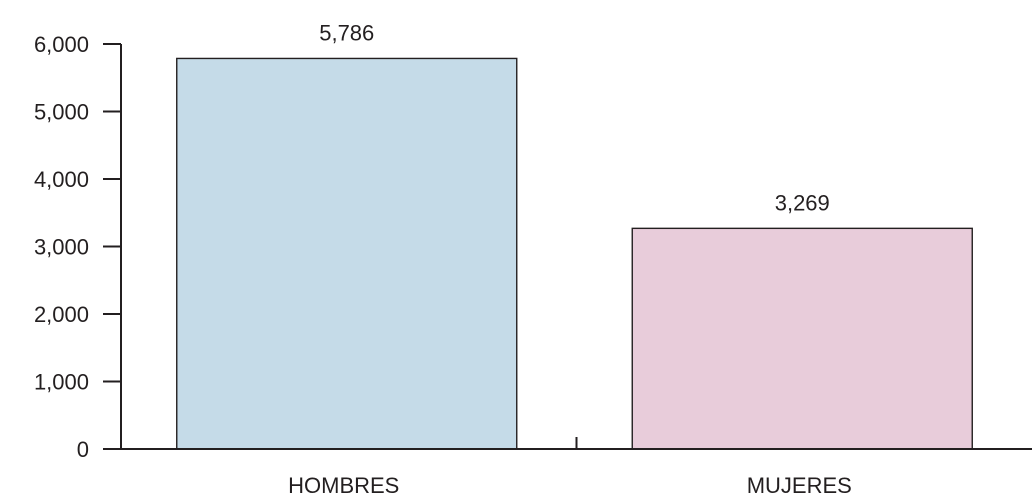  What do you see at coordinates (61, 247) in the screenshot?
I see `y-tick-label: 3,000` at bounding box center [61, 247].